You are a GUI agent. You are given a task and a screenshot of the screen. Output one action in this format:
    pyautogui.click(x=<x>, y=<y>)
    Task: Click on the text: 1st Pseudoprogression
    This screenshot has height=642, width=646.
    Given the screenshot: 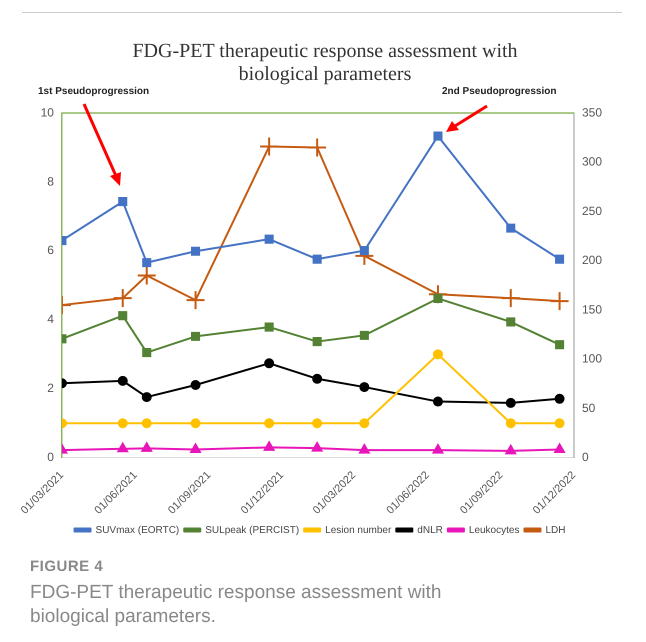 What is the action you would take?
    pyautogui.click(x=94, y=91)
    